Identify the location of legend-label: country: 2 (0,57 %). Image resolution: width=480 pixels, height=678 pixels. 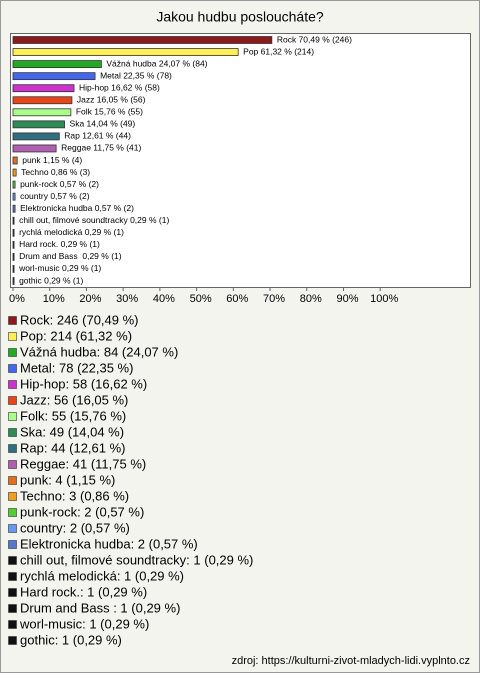
(75, 527).